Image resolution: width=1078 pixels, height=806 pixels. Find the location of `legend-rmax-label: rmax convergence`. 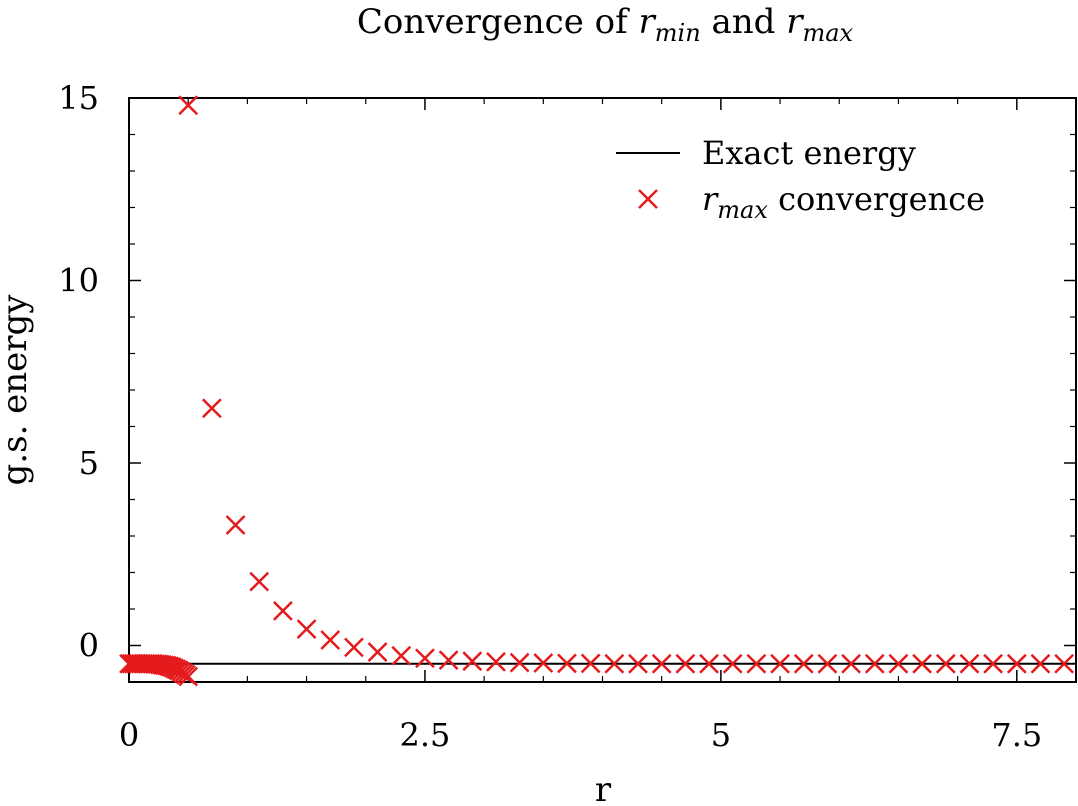

legend-rmax-label: rmax convergence is located at coordinates (843, 202).